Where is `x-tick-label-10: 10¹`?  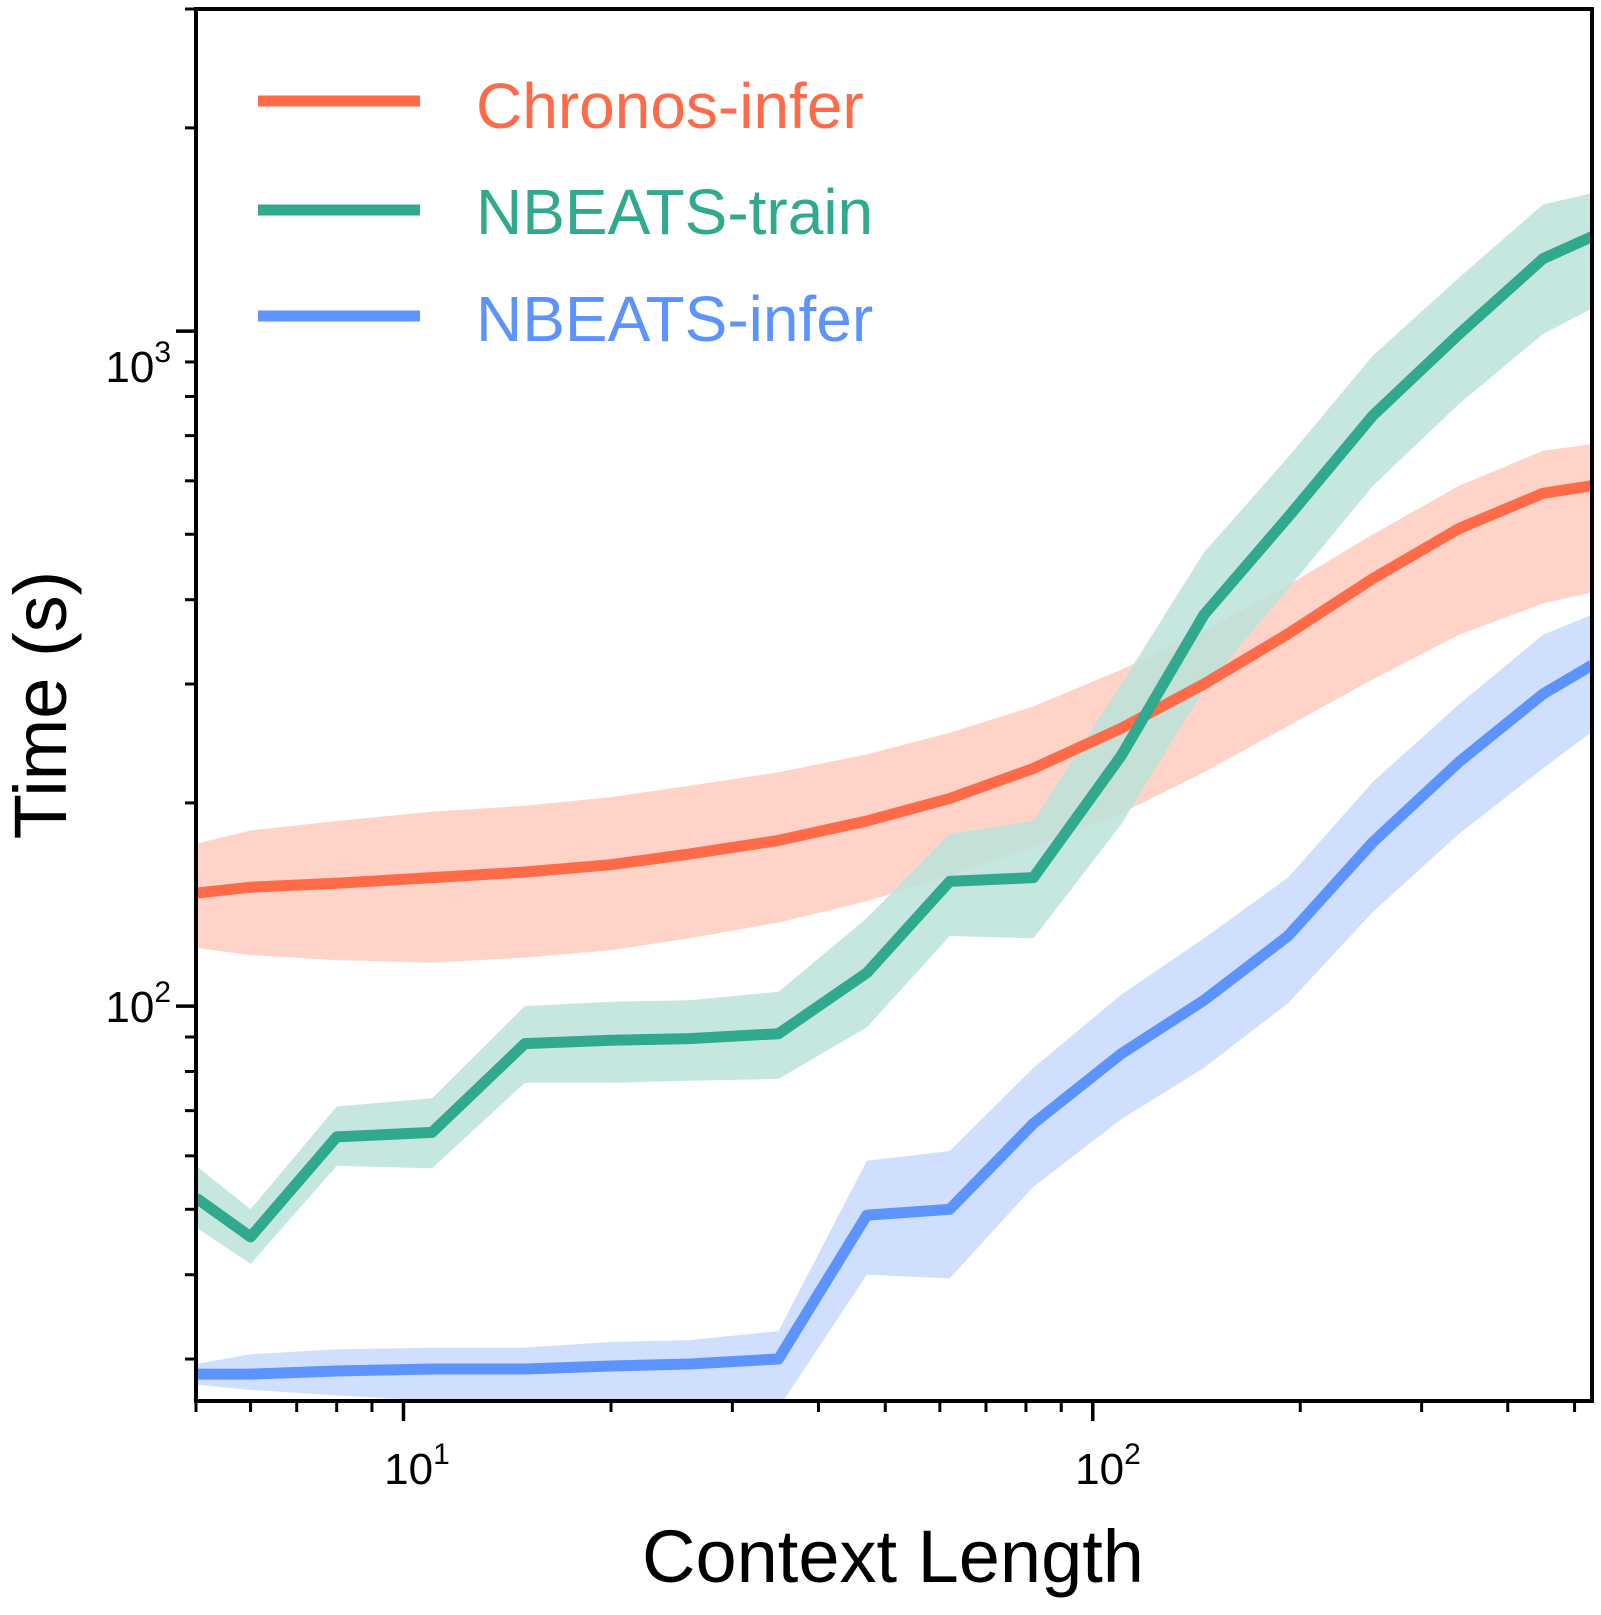
x-tick-label-10: 10¹ is located at coordinates (417, 1466).